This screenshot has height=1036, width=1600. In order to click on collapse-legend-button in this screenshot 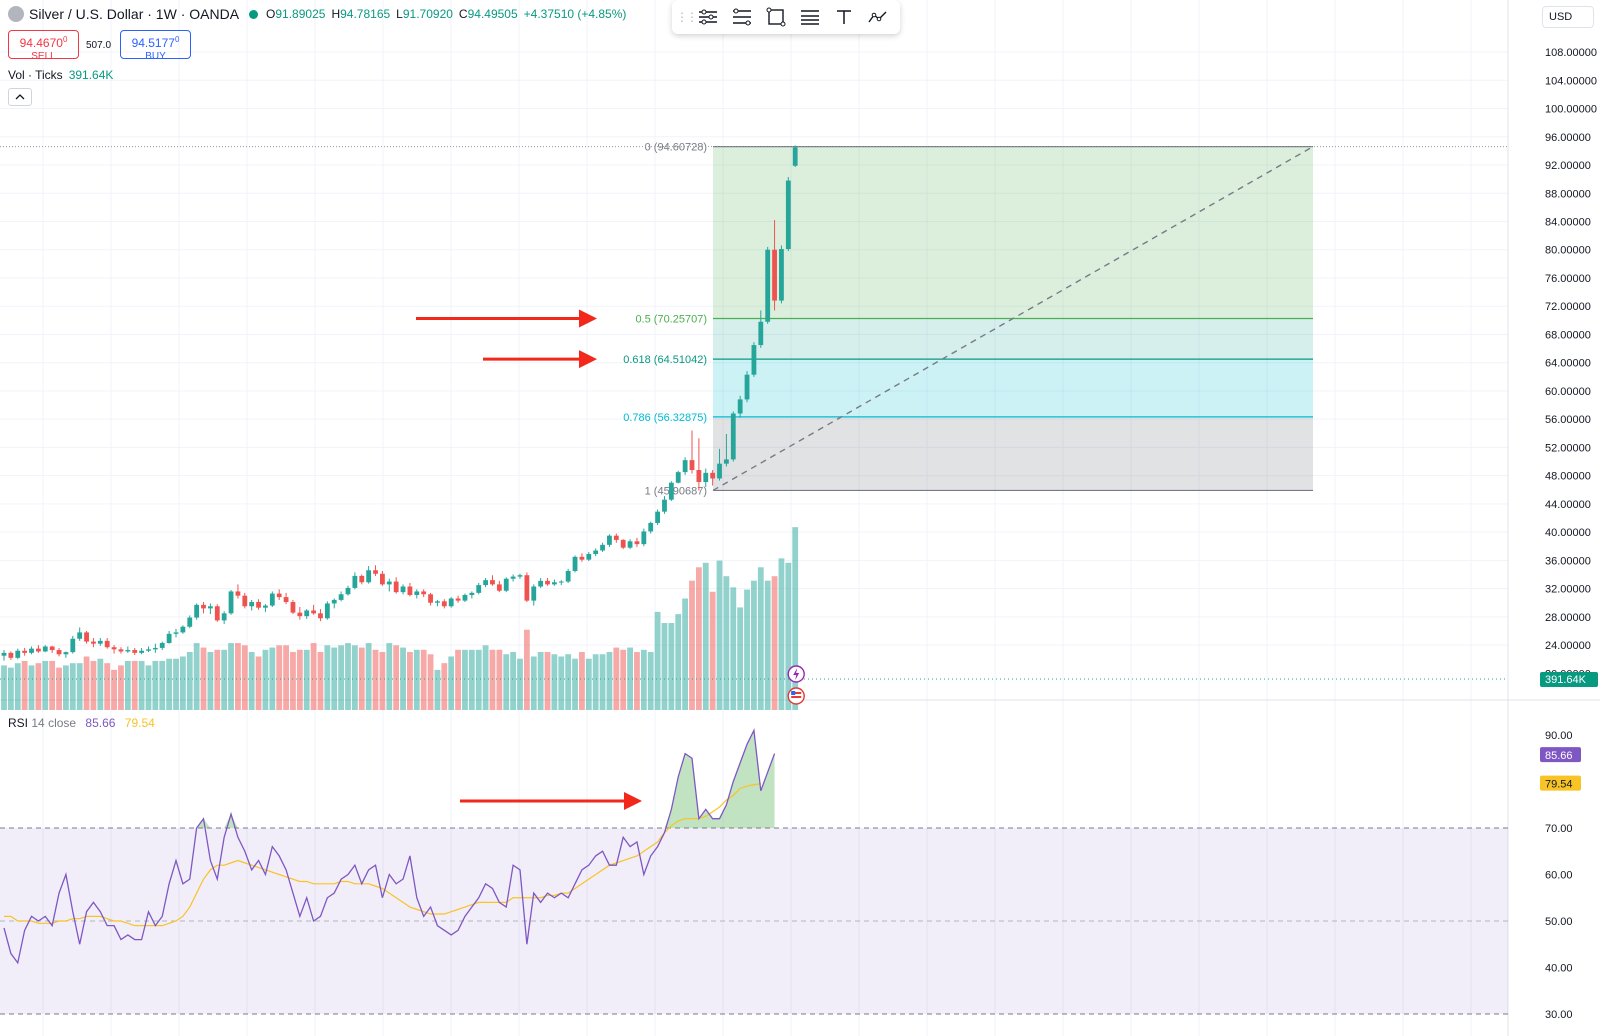, I will do `click(20, 97)`.